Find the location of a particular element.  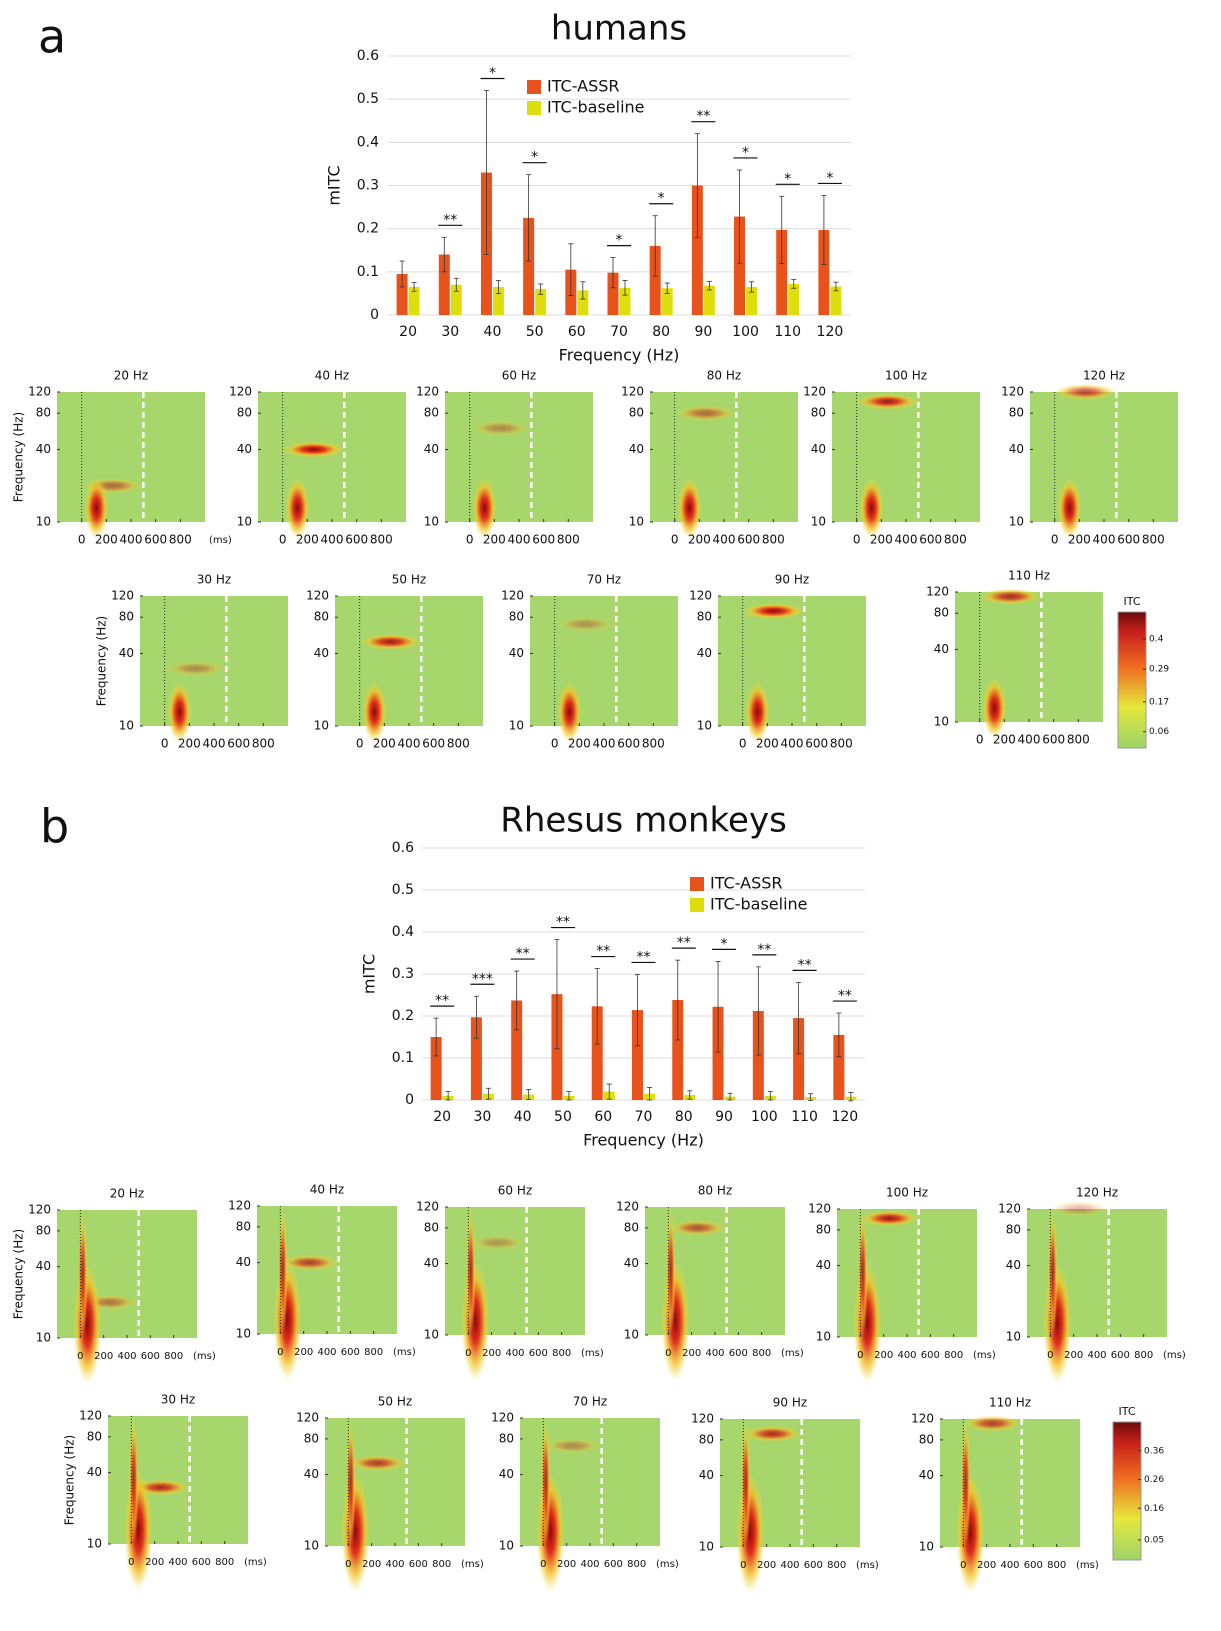

panel-label: a is located at coordinates (52, 37).